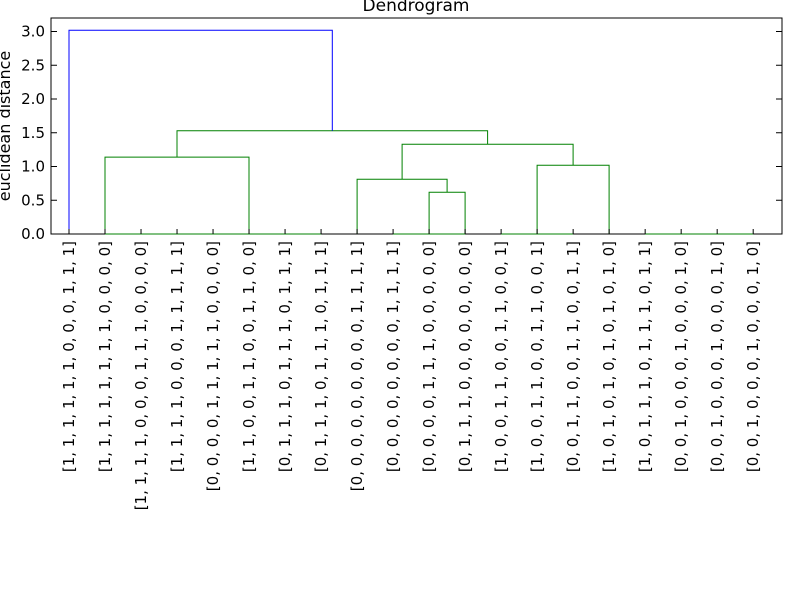 The height and width of the screenshot is (600, 800). I want to click on x-leaf-label: [0, 1, 1, 1, 0, 0, 0, 0, 0, 0, 0, 0], so click(465, 356).